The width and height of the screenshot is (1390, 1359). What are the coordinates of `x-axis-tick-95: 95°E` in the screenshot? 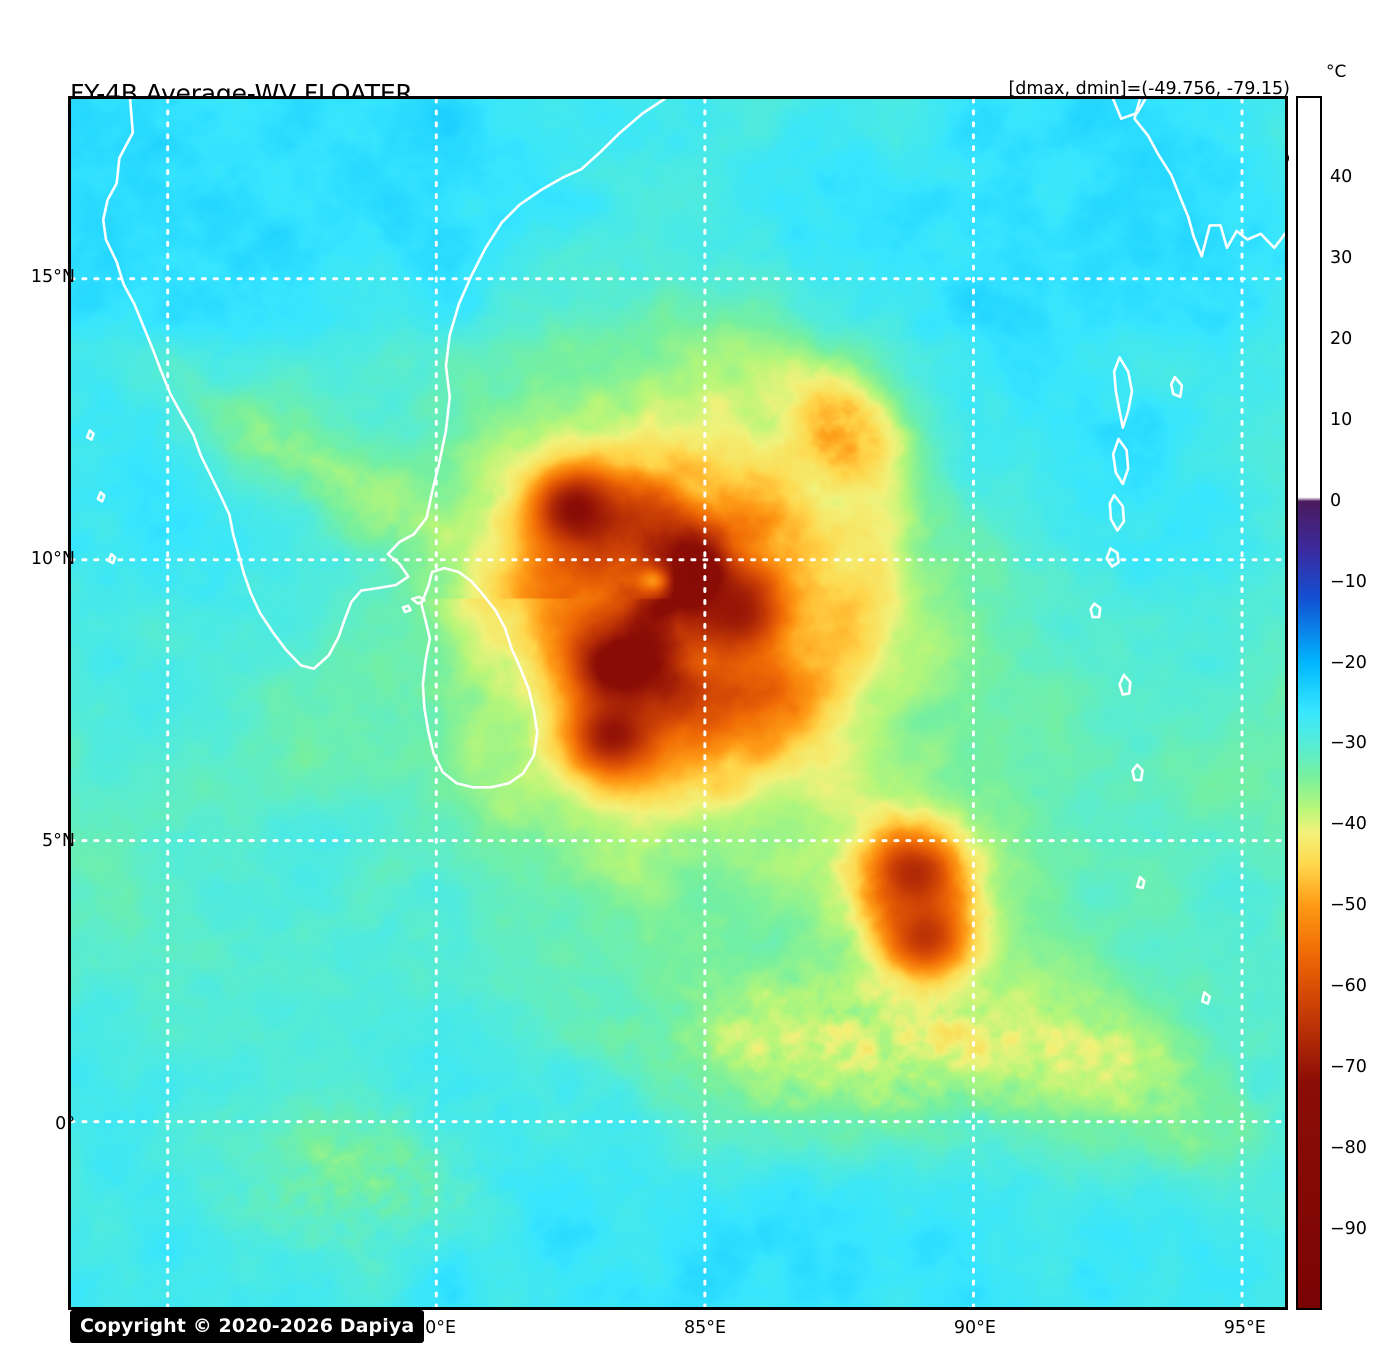 It's located at (1244, 1328).